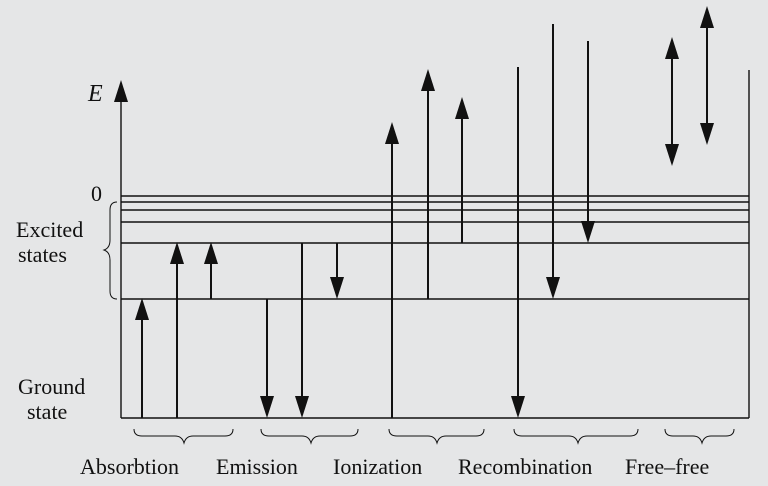  Describe the element at coordinates (257, 466) in the screenshot. I see `emission-label: Emission` at that location.